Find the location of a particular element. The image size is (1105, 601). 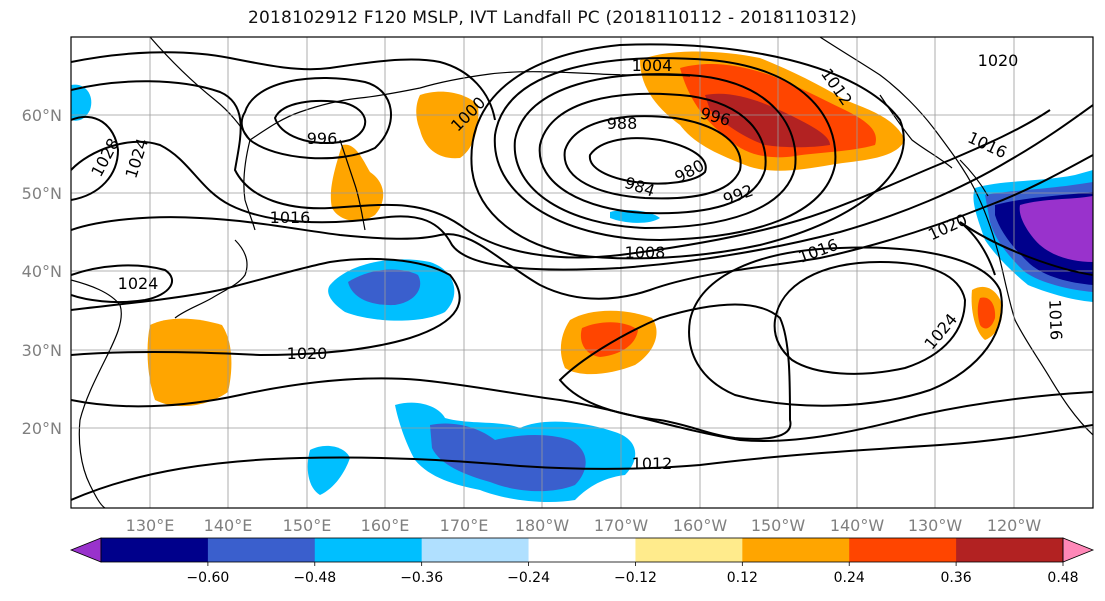

lon-label: 150°E is located at coordinates (307, 525).